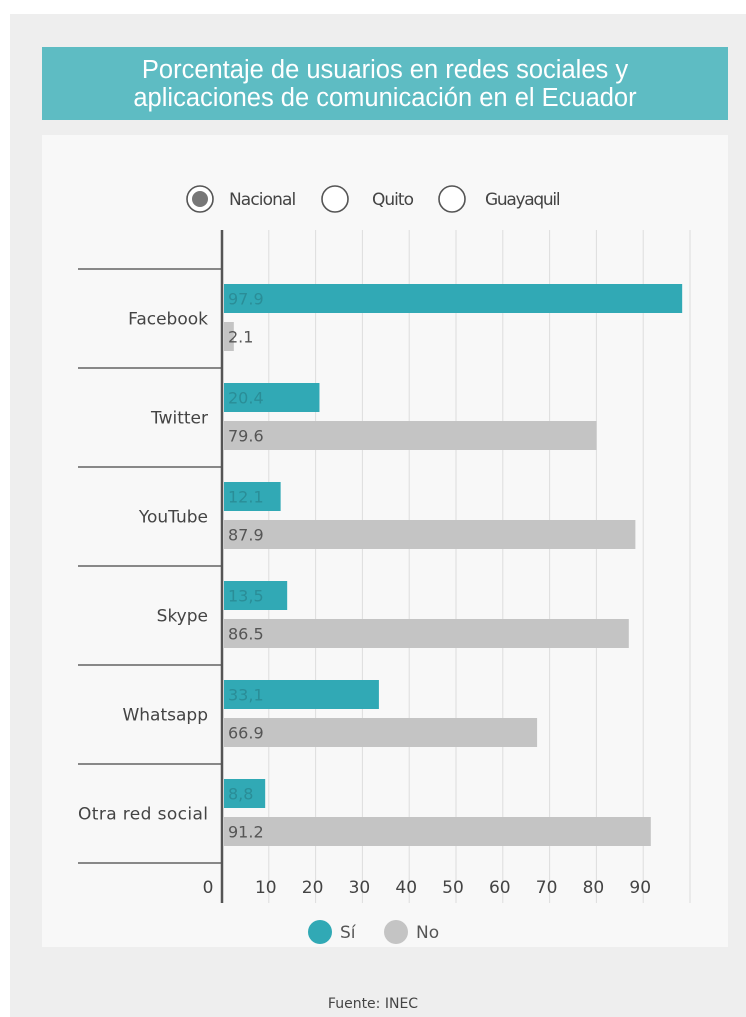  Describe the element at coordinates (523, 200) in the screenshot. I see `radio-label: Guayaquil` at that location.